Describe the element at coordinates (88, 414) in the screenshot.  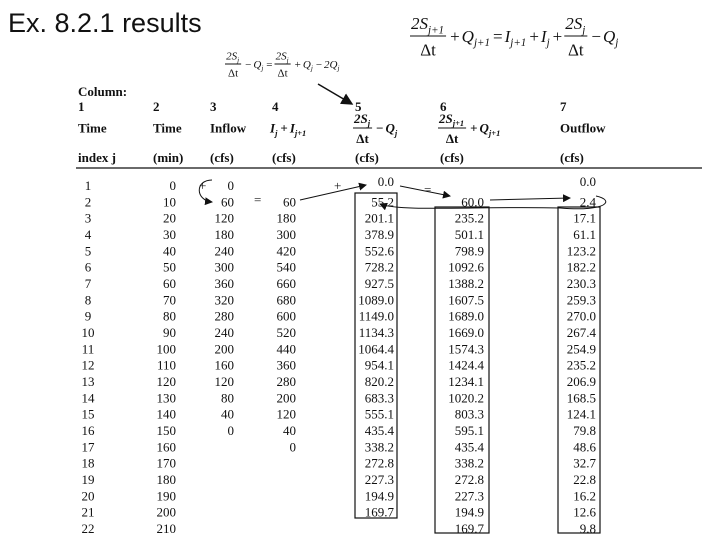
I see `table-cell: 15` at that location.